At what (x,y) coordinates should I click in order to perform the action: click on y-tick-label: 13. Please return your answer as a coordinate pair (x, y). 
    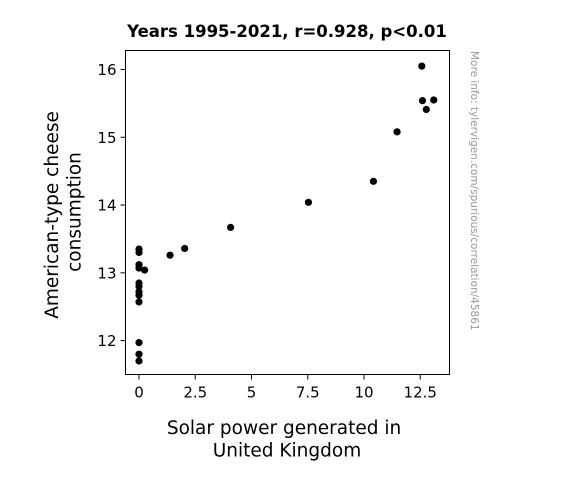
    Looking at the image, I should click on (106, 273).